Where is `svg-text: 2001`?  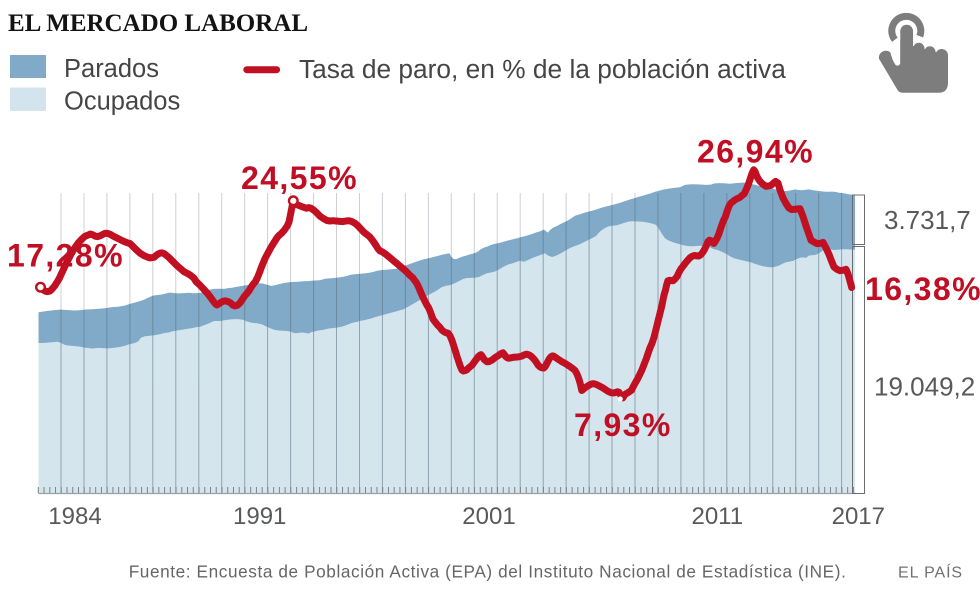
svg-text: 2001 is located at coordinates (488, 516).